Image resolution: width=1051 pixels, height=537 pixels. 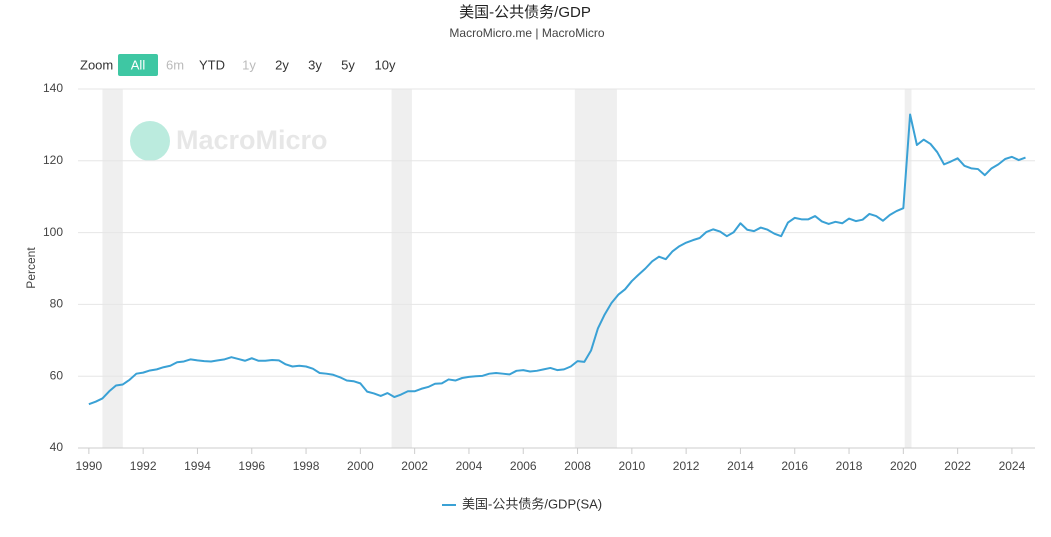 I want to click on x-tick-label: 2012, so click(x=686, y=466).